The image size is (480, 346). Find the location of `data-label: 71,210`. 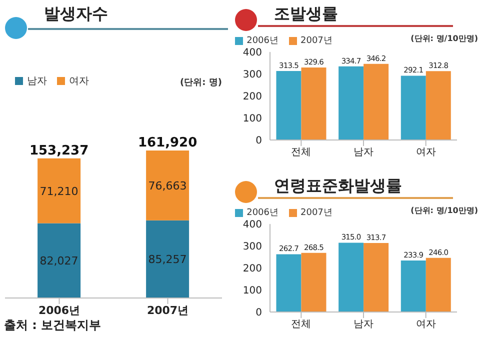

data-label: 71,210 is located at coordinates (59, 191).